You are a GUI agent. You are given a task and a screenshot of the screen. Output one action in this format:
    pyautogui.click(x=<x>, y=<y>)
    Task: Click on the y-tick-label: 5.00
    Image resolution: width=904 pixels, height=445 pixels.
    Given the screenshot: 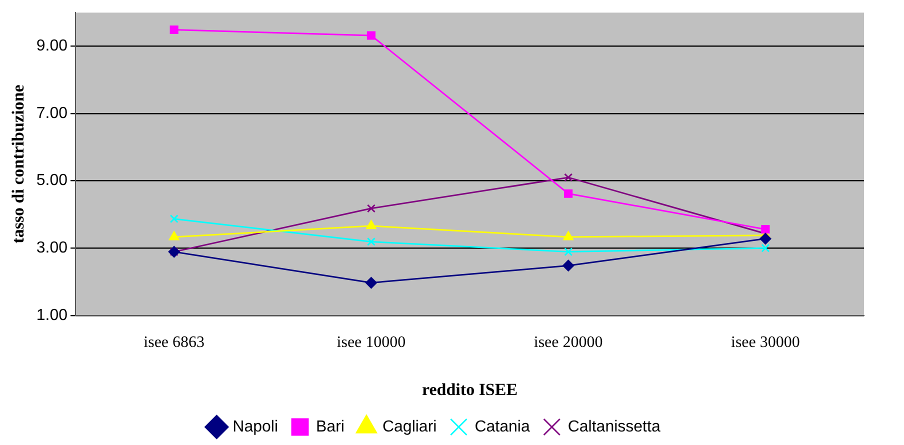 What is the action you would take?
    pyautogui.click(x=52, y=181)
    